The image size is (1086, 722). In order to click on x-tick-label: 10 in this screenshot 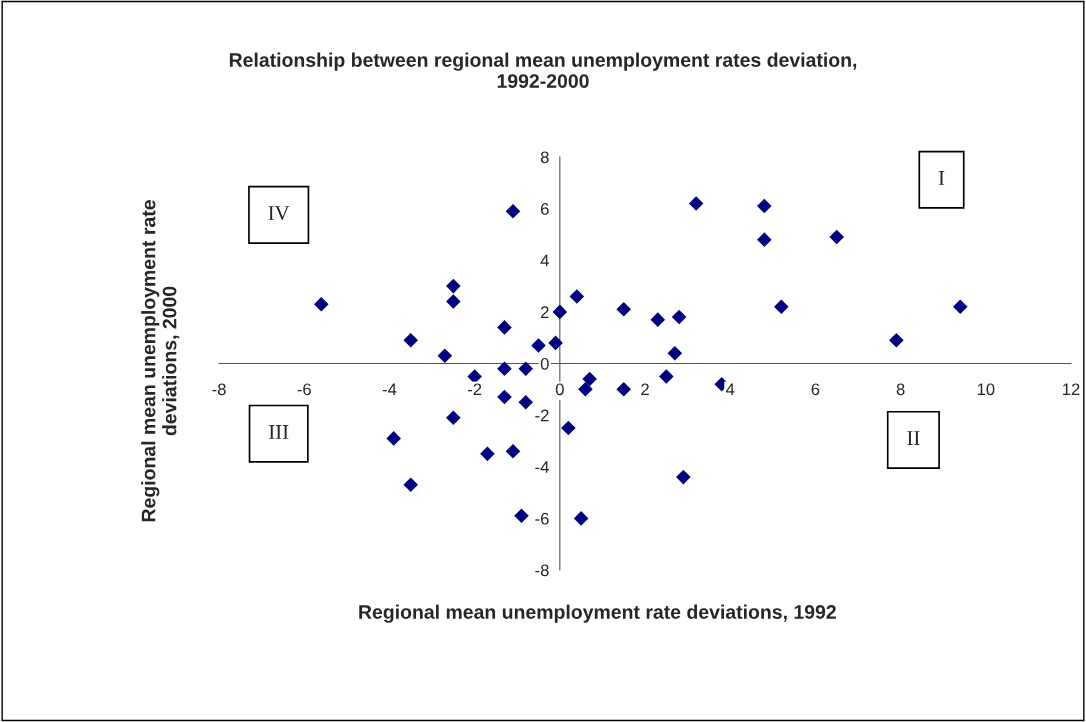, I will do `click(986, 389)`.